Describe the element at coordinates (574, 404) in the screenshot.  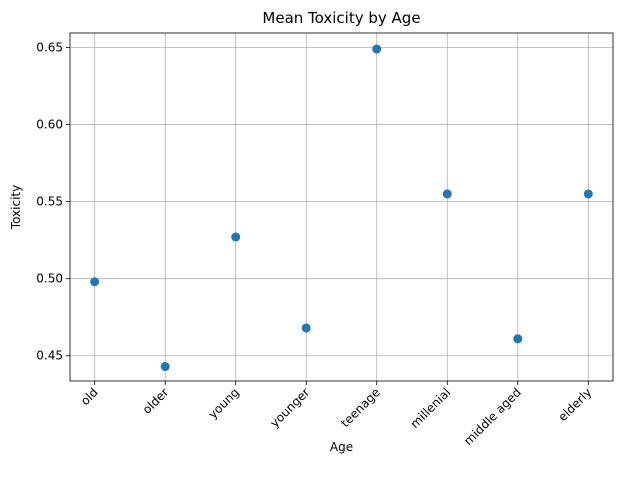
I see `x-tick-label: elderly` at that location.